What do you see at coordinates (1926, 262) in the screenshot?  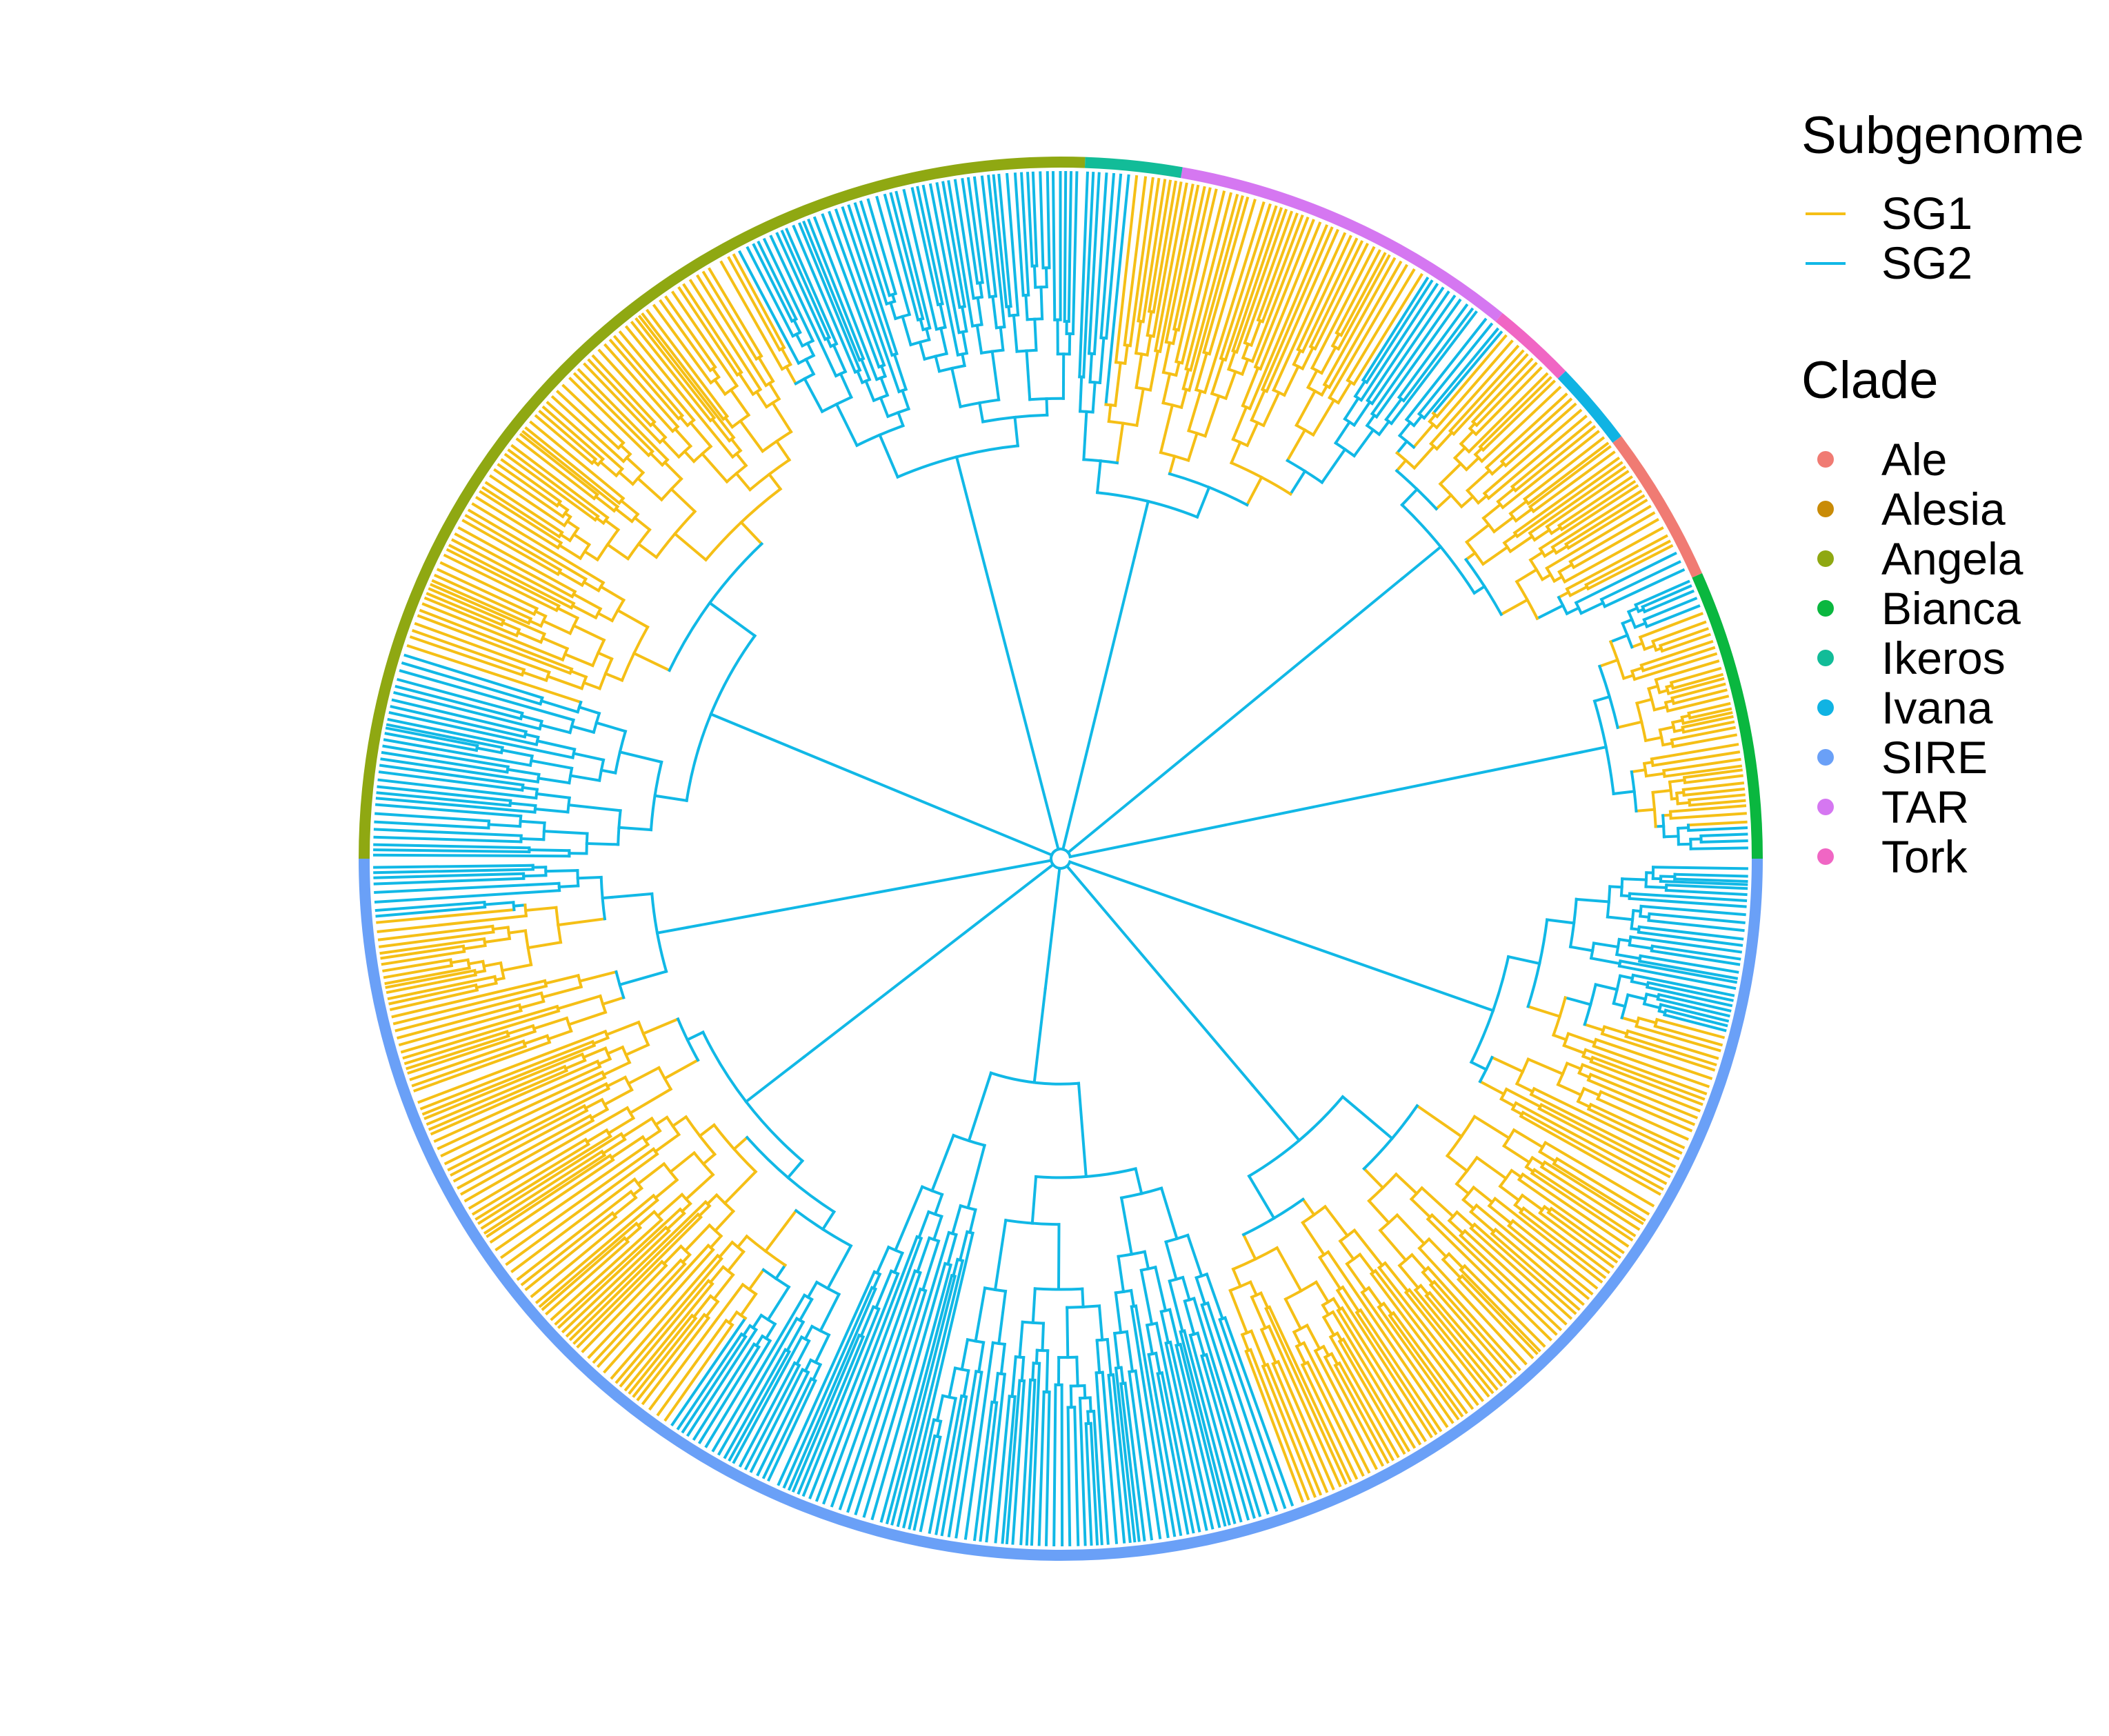 I see `legend-label-sg2: SG2` at bounding box center [1926, 262].